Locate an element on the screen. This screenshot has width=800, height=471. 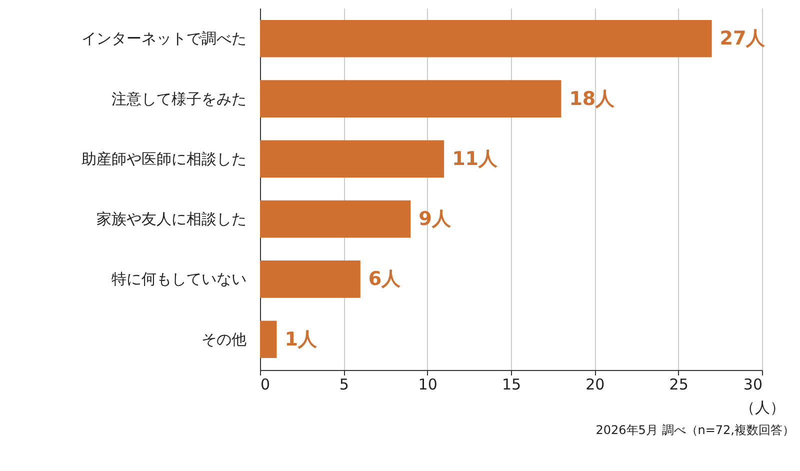
y-tick-label: 特に何もしていない is located at coordinates (179, 279).